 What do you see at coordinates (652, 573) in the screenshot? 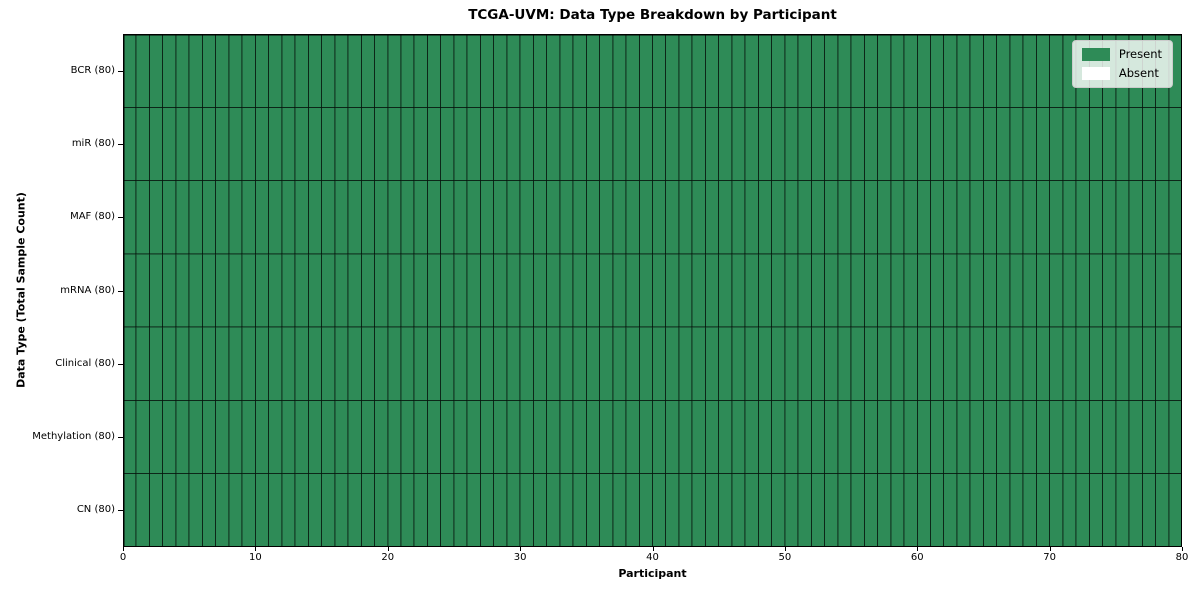
I see `x-axis-label: Participant` at bounding box center [652, 573].